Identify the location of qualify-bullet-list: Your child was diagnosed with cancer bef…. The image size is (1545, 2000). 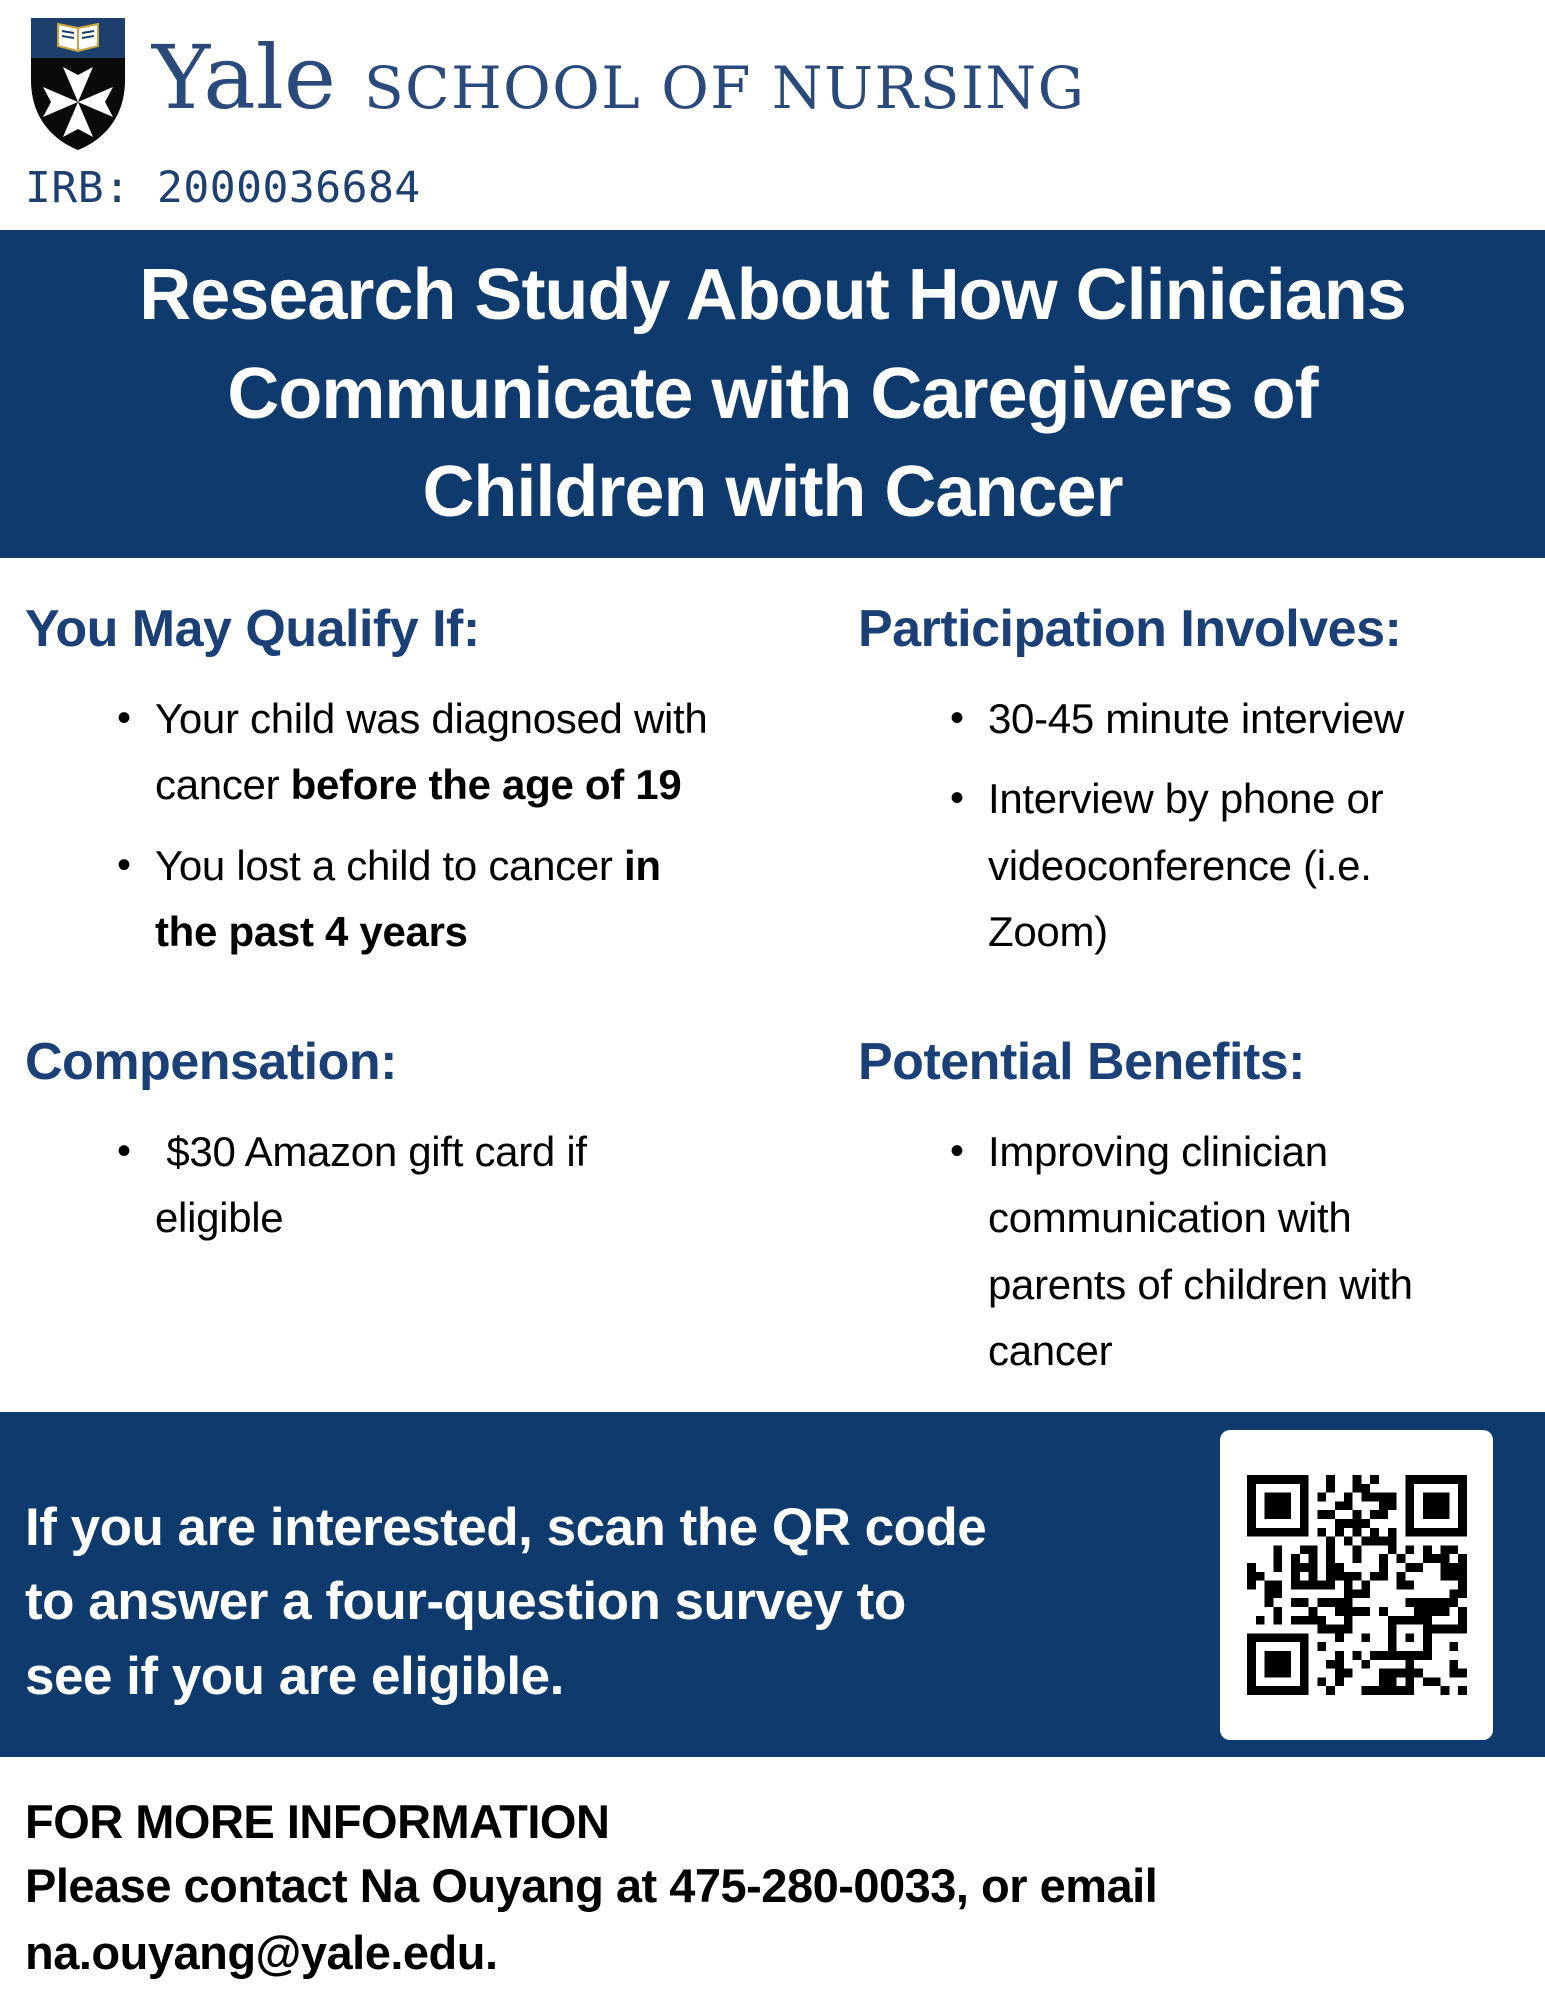
(441, 825).